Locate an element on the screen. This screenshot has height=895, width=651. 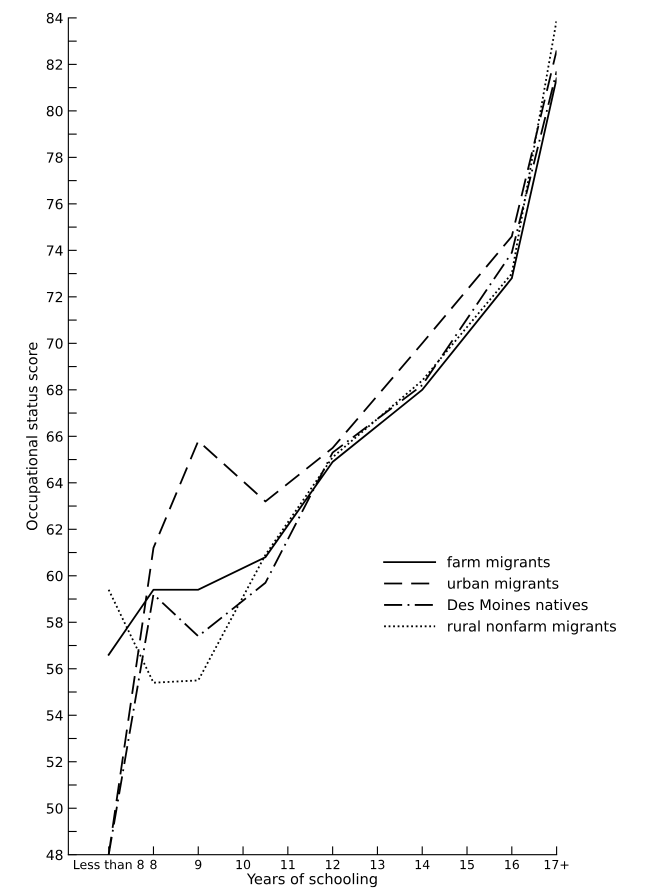
x-tick-label: Less than 8 is located at coordinates (109, 865).